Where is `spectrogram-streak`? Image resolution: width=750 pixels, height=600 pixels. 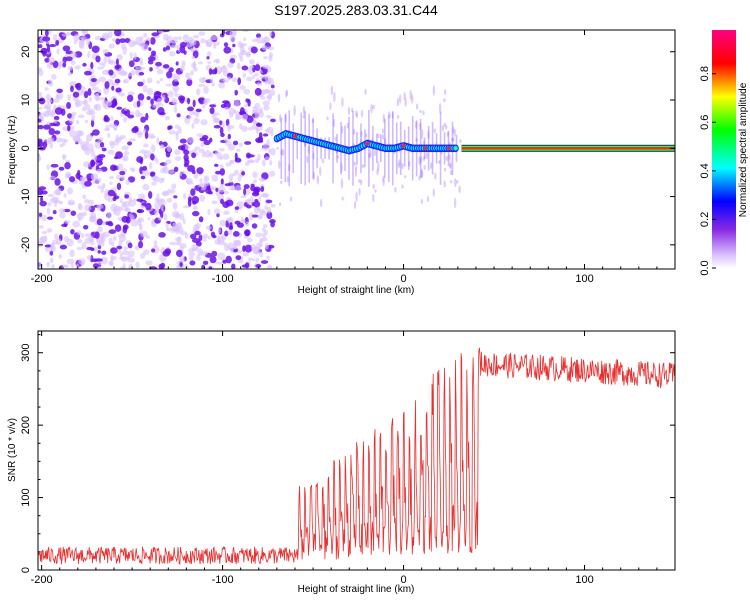 spectrogram-streak is located at coordinates (317, 148).